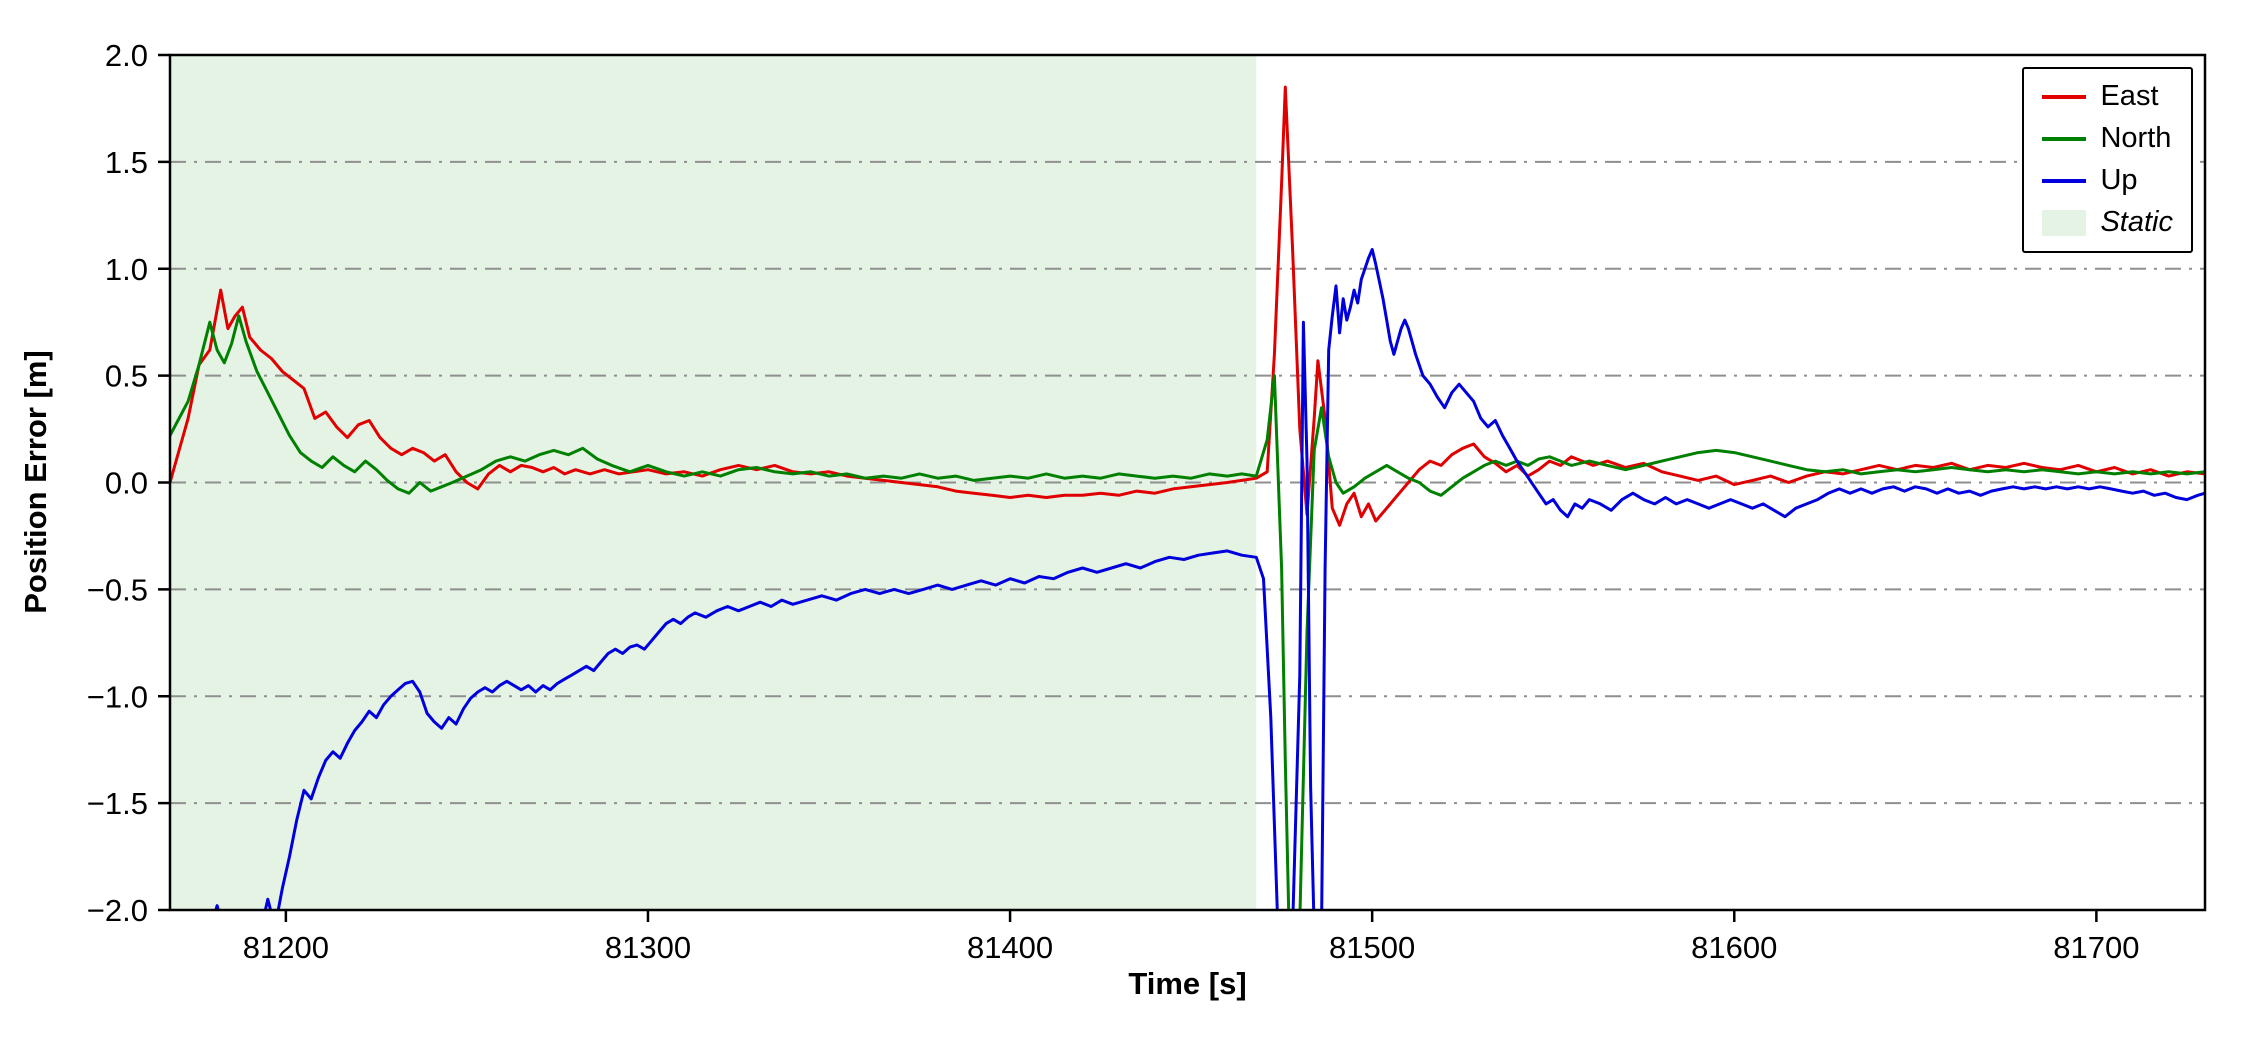 This screenshot has width=2250, height=1050. Describe the element at coordinates (117, 910) in the screenshot. I see `y-tick-label: −2.0` at that location.